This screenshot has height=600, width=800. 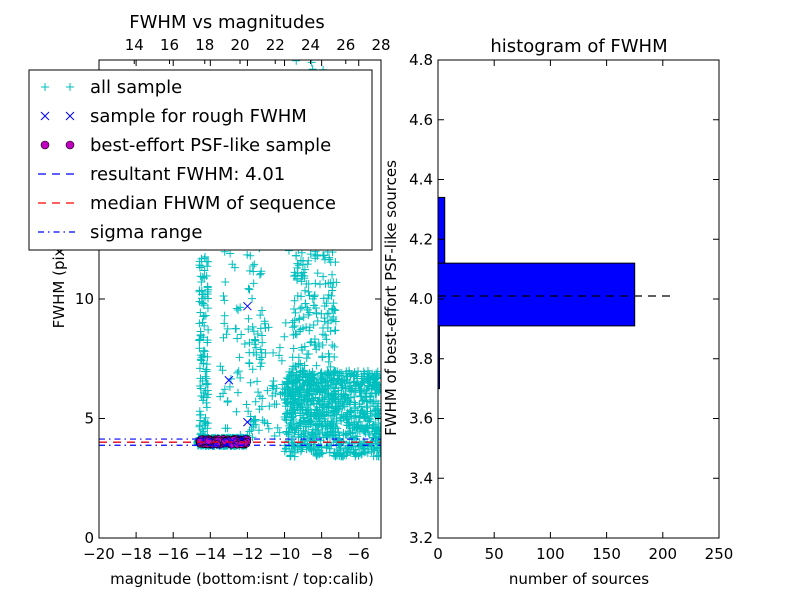 I want to click on x-tick-label: −20, so click(x=99, y=554).